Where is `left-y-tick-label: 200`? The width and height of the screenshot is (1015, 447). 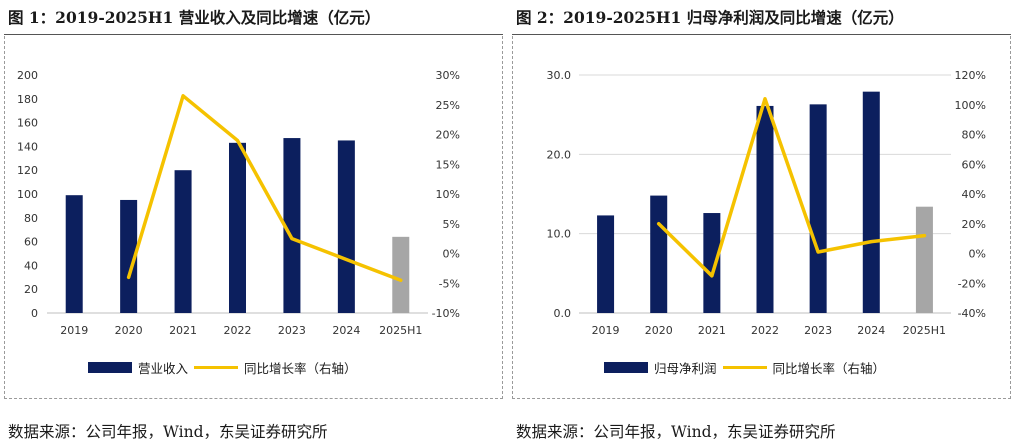 left-y-tick-label: 200 is located at coordinates (27, 75).